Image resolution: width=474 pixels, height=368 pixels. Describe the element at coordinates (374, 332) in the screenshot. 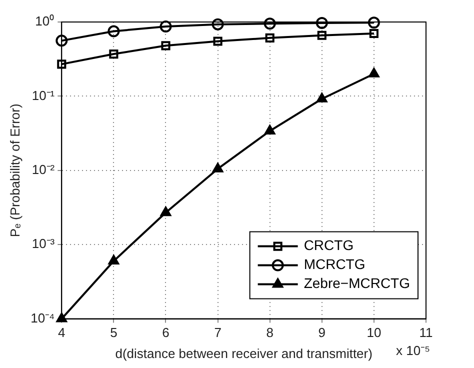

I see `x-tick-label: 10` at that location.